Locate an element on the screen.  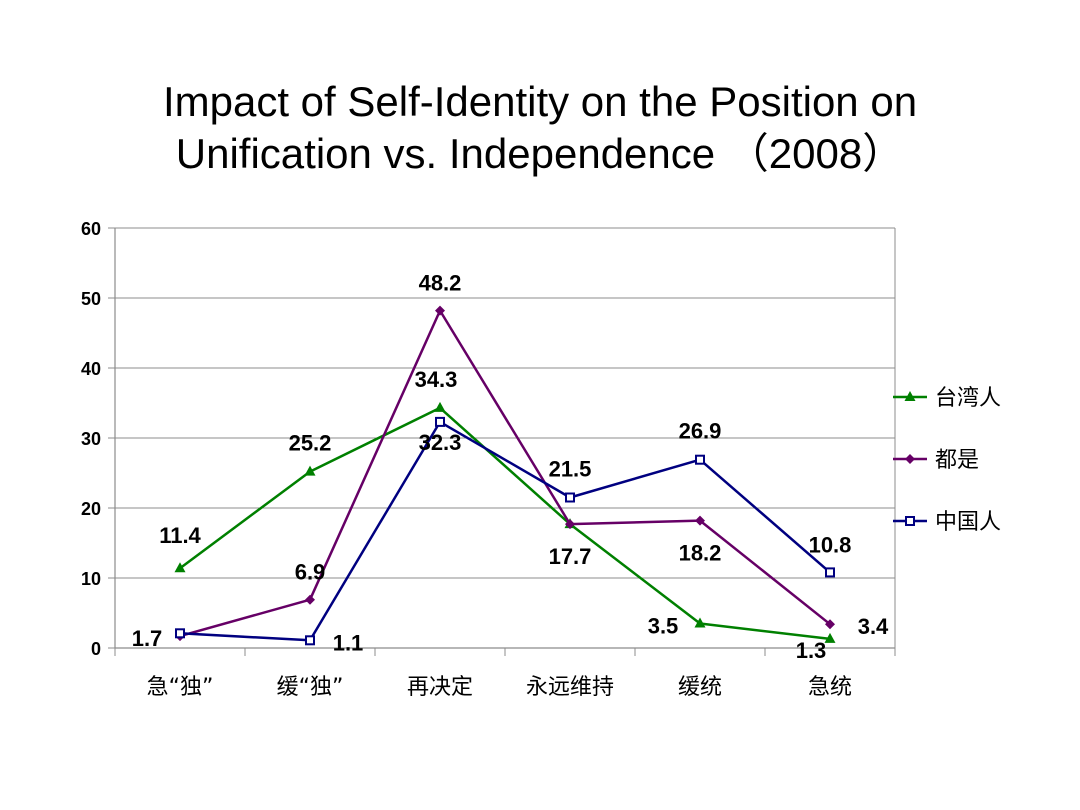
x-tick-label: 缓统 is located at coordinates (700, 687).